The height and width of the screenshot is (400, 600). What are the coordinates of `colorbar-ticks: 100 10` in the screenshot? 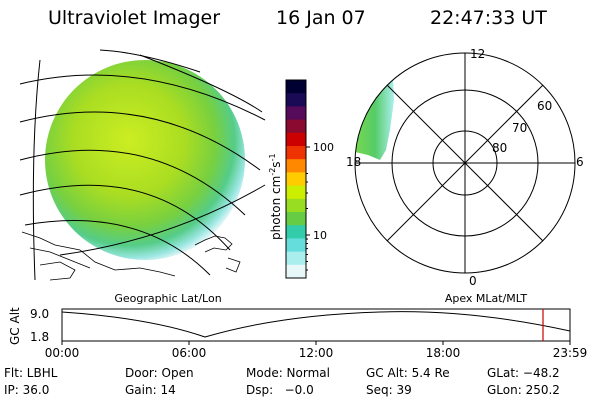 It's located at (320, 206).